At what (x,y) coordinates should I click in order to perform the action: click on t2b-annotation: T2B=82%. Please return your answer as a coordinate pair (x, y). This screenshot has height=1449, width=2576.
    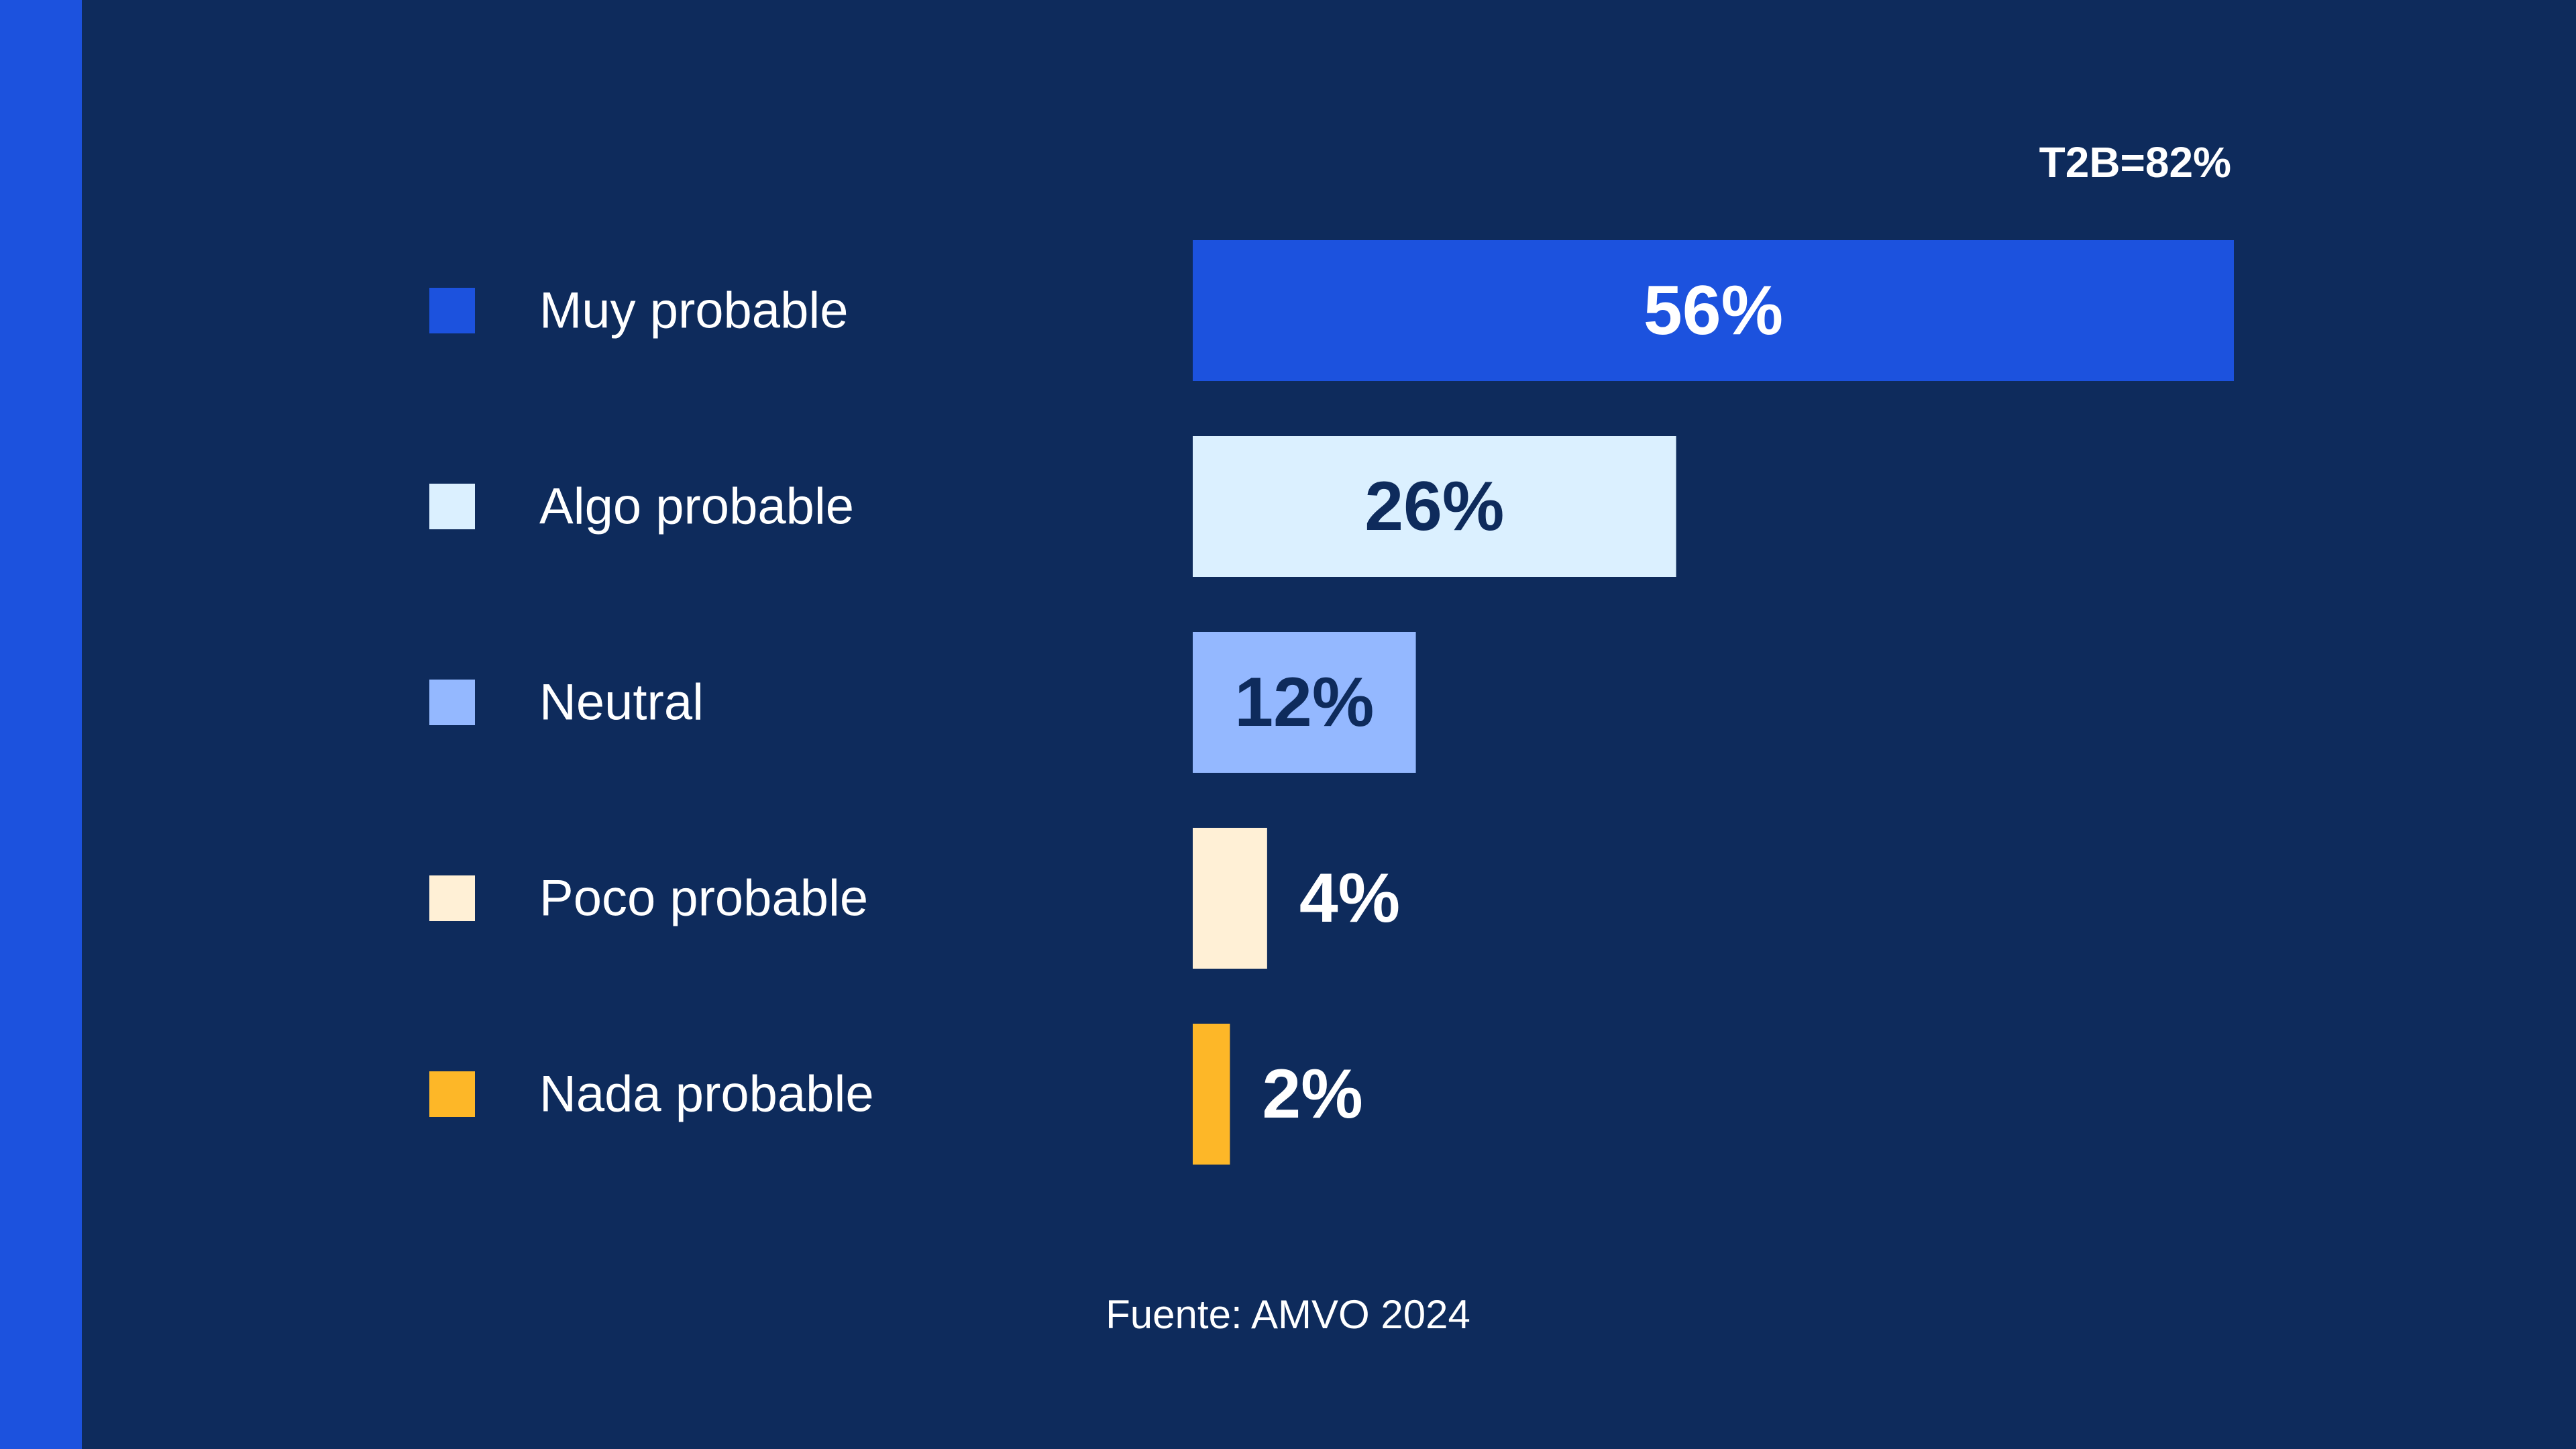
    Looking at the image, I should click on (2135, 162).